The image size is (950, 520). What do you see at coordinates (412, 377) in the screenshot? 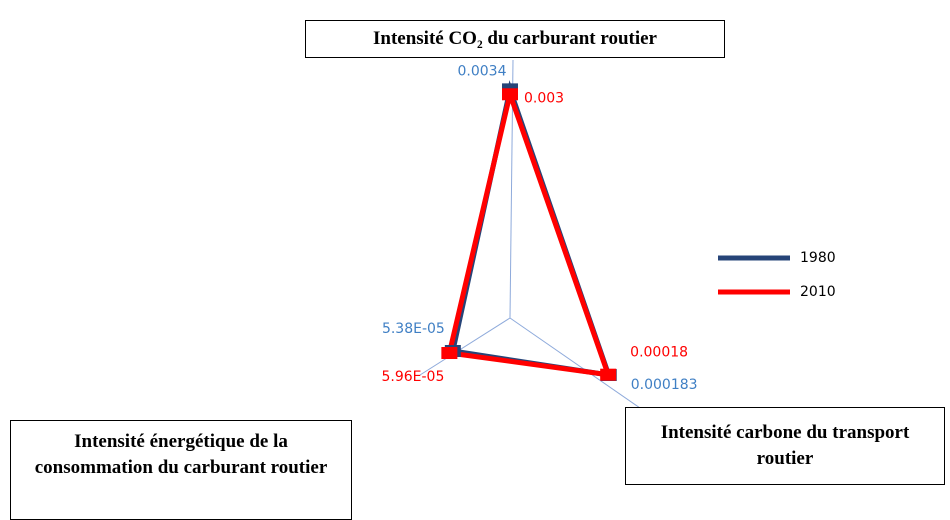
I see `value-label: 5.96E-05` at bounding box center [412, 377].